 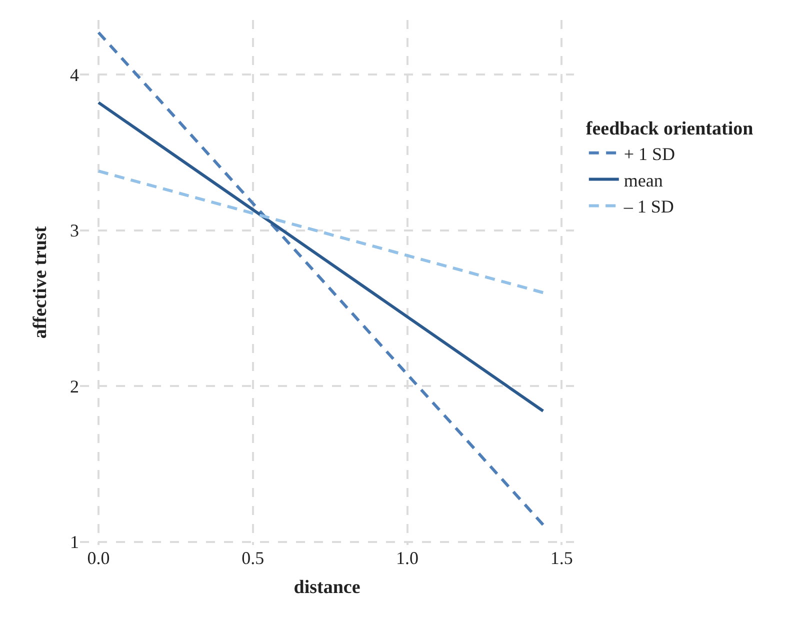 What do you see at coordinates (40, 282) in the screenshot?
I see `y-axis-title: affective trust` at bounding box center [40, 282].